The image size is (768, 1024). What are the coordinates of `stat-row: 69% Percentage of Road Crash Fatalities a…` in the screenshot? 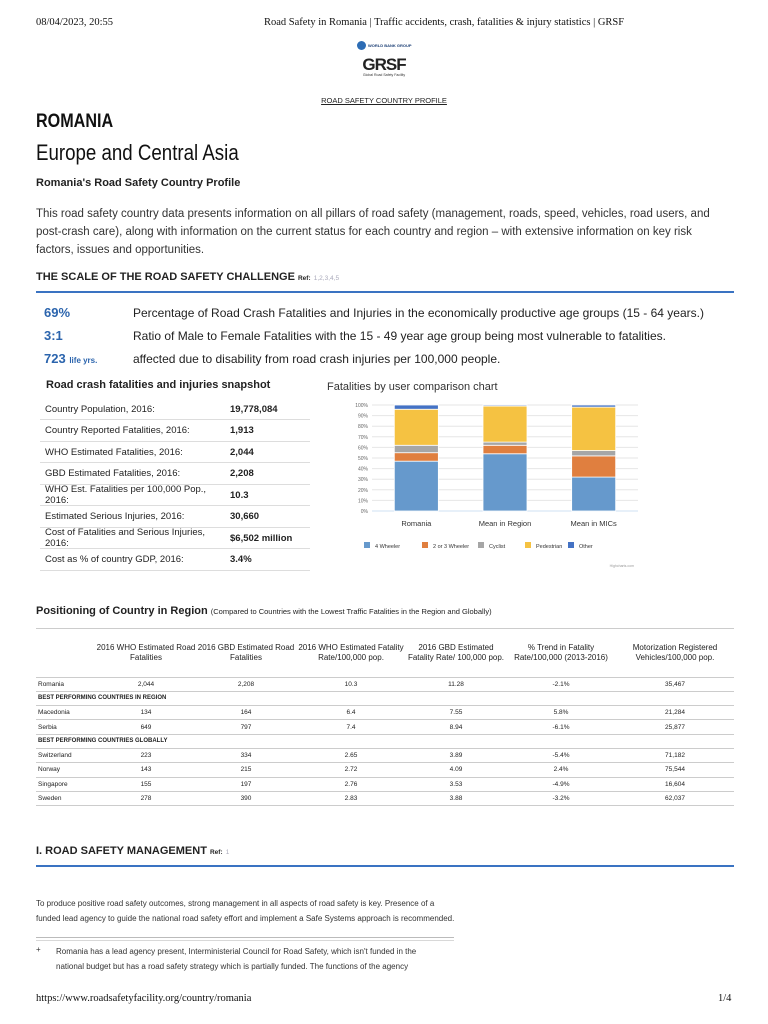 It's located at (374, 312).